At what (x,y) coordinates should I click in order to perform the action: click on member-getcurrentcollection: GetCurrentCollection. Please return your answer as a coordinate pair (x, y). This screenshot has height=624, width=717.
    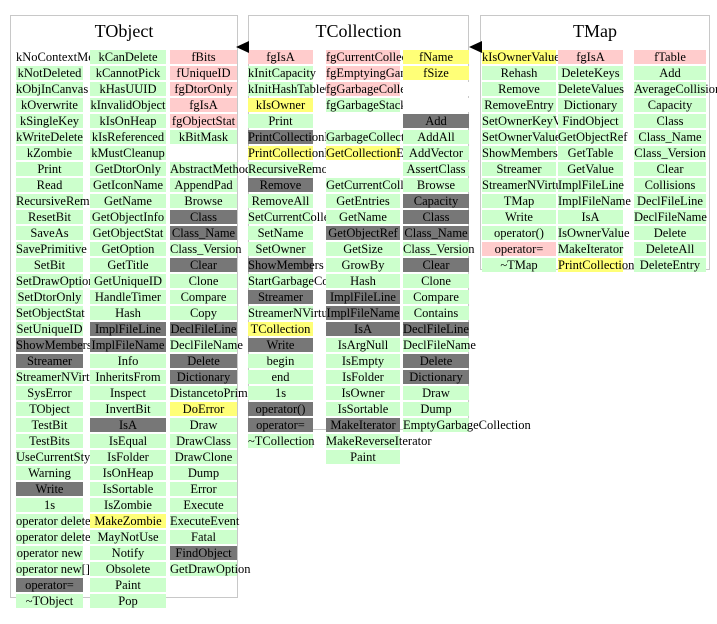
    Looking at the image, I should click on (380, 185).